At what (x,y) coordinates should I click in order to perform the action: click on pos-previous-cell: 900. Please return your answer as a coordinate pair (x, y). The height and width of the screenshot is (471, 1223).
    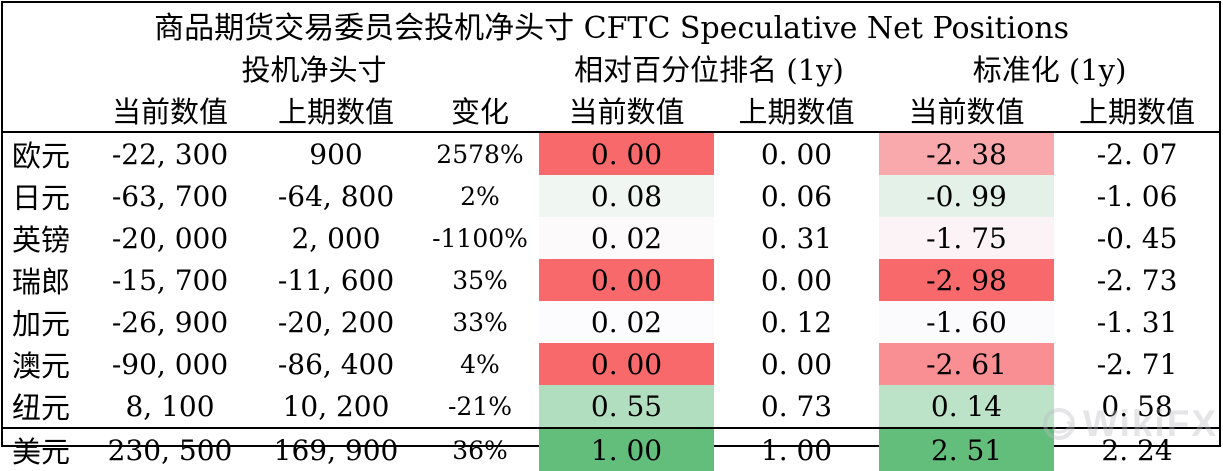
    Looking at the image, I should click on (336, 154).